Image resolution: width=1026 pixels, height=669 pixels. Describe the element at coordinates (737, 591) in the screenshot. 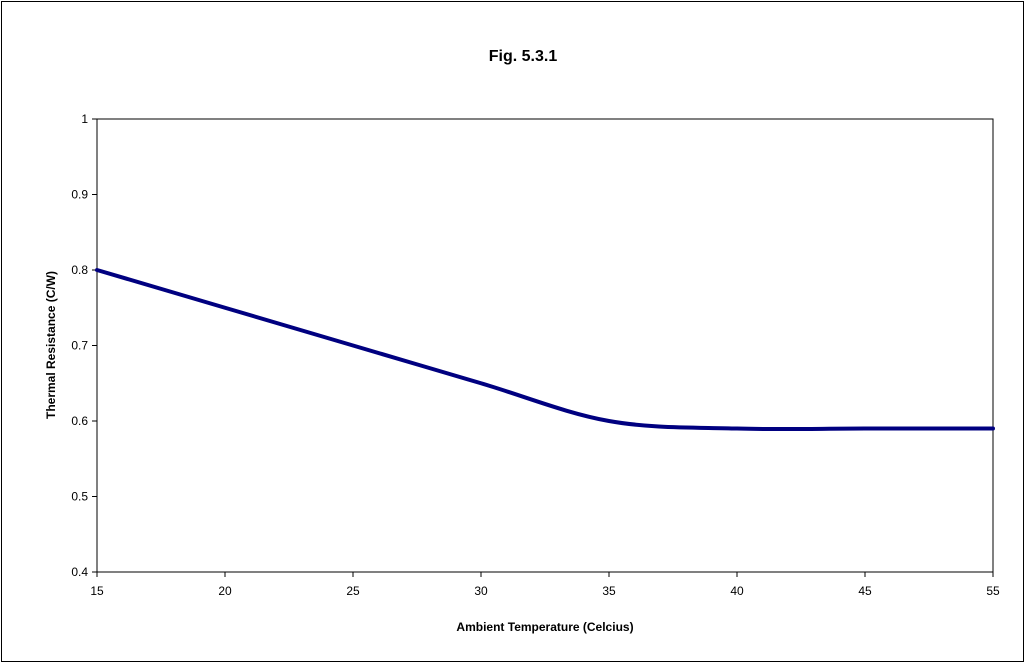

I see `x-tick-label: 40` at that location.